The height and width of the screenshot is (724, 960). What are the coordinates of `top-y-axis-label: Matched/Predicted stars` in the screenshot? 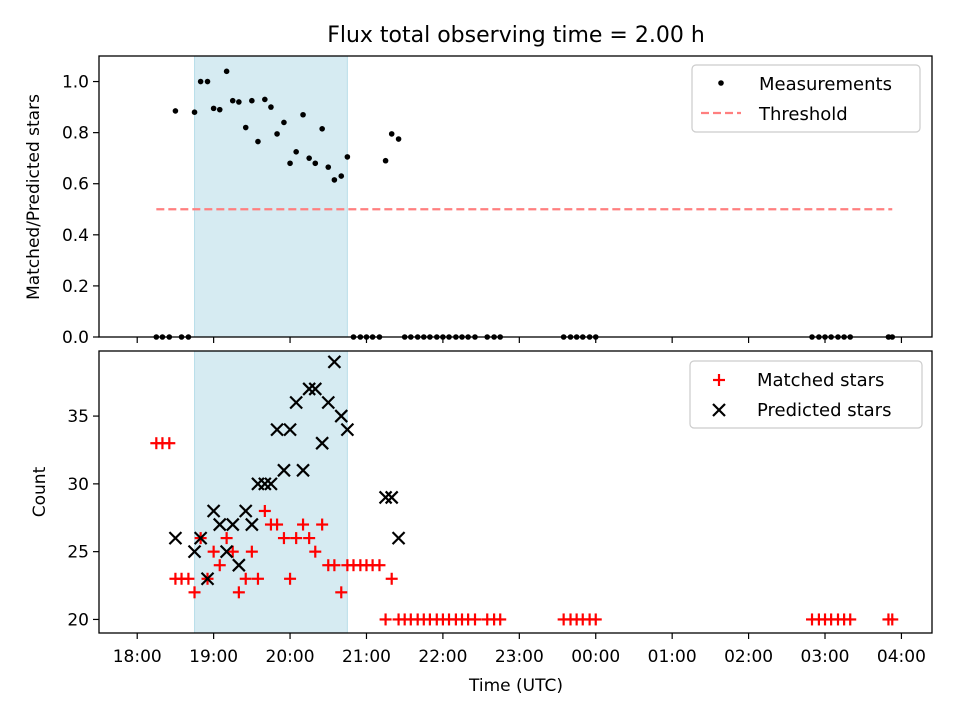 It's located at (34, 197).